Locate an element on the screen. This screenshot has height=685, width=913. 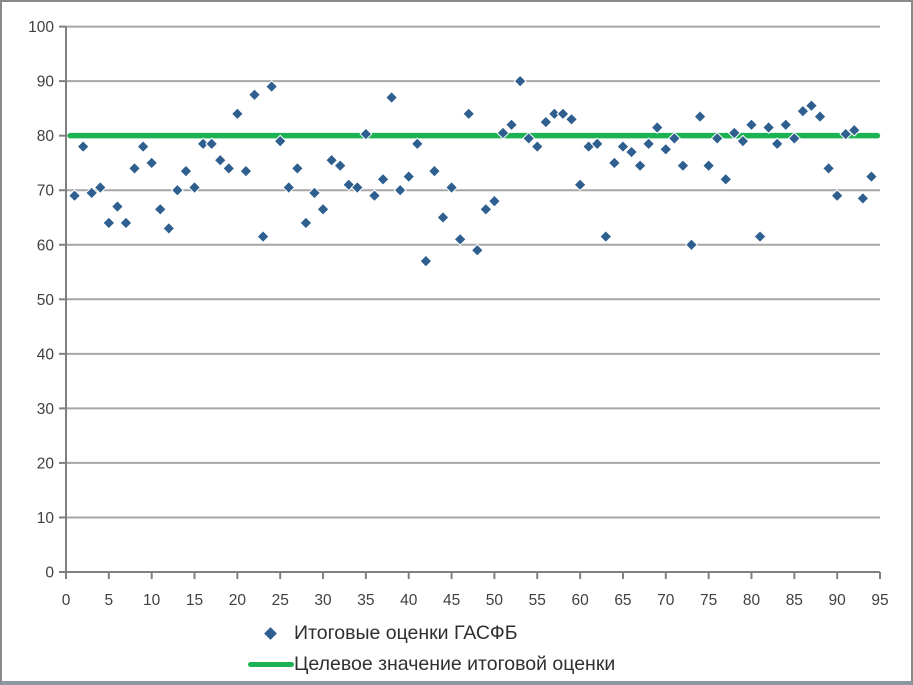
y-tick-label: 10 is located at coordinates (46, 518).